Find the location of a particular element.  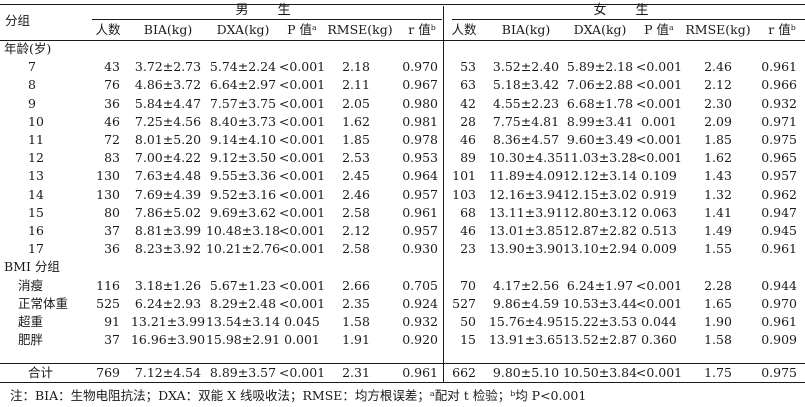

female-total-value: 0.975 is located at coordinates (779, 372).